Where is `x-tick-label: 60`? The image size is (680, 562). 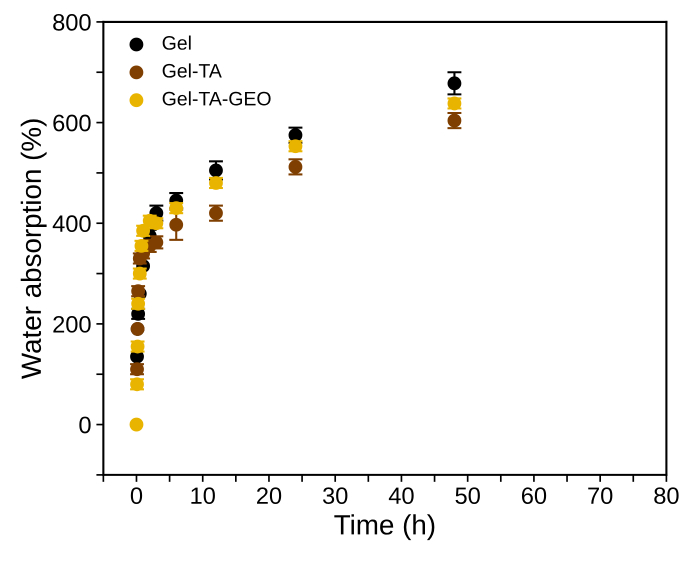 x-tick-label: 60 is located at coordinates (534, 495).